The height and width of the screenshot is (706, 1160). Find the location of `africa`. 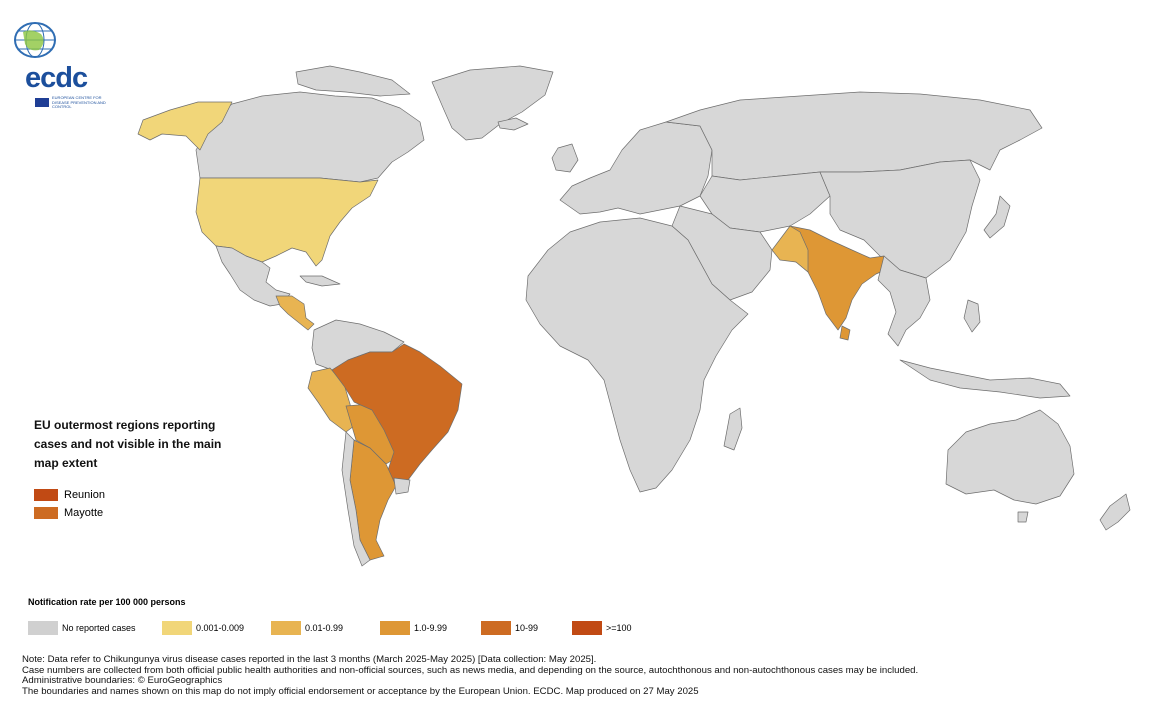

africa is located at coordinates (637, 355).